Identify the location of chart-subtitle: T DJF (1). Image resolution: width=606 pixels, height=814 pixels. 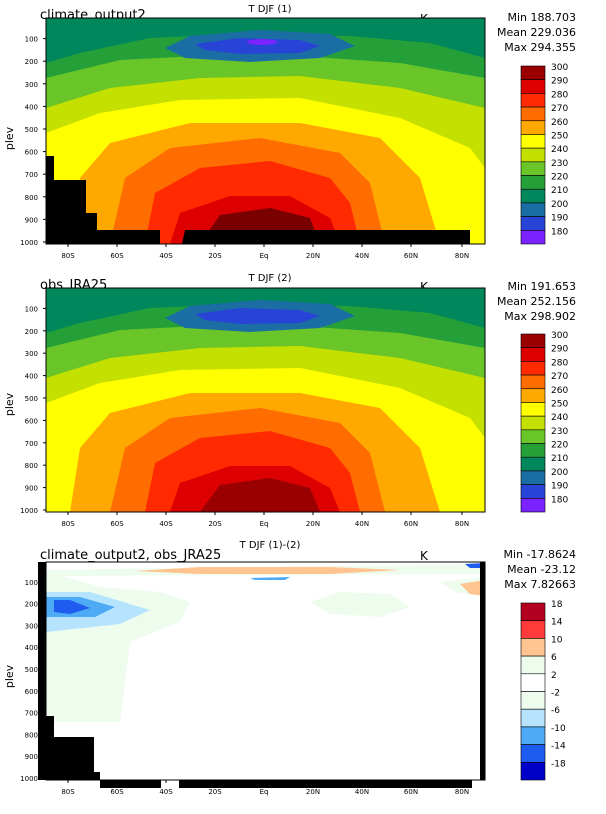
(270, 9).